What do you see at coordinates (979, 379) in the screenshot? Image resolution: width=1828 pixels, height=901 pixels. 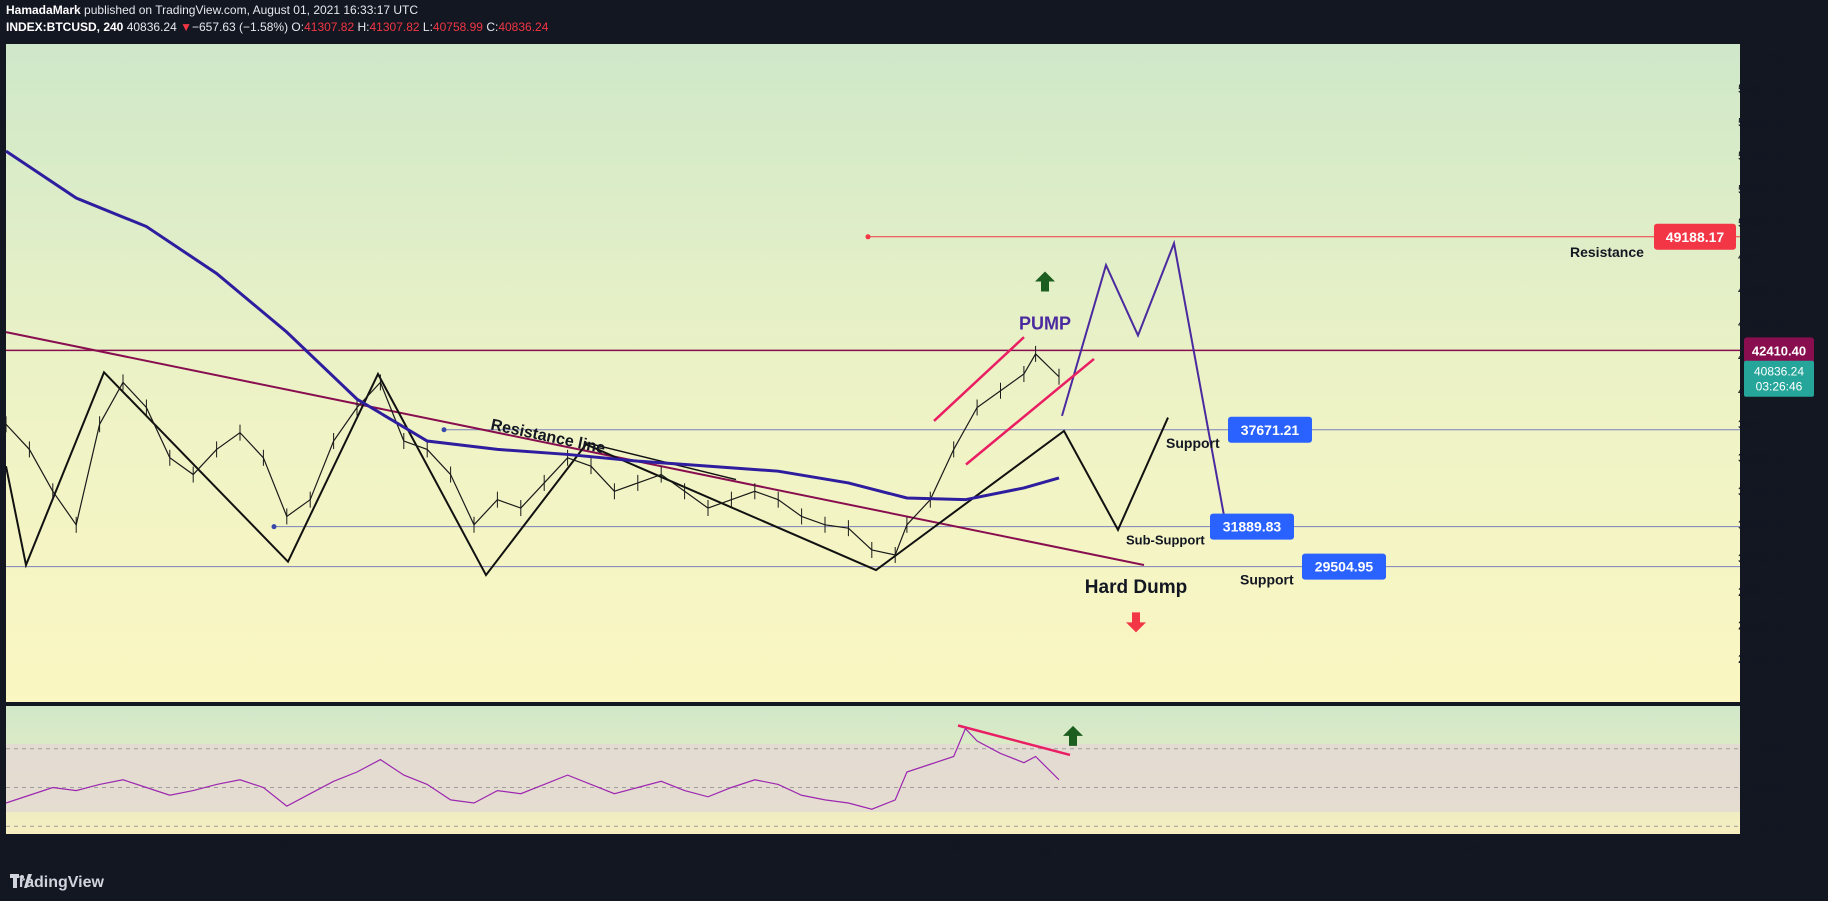 I see `channel-top-line` at bounding box center [979, 379].